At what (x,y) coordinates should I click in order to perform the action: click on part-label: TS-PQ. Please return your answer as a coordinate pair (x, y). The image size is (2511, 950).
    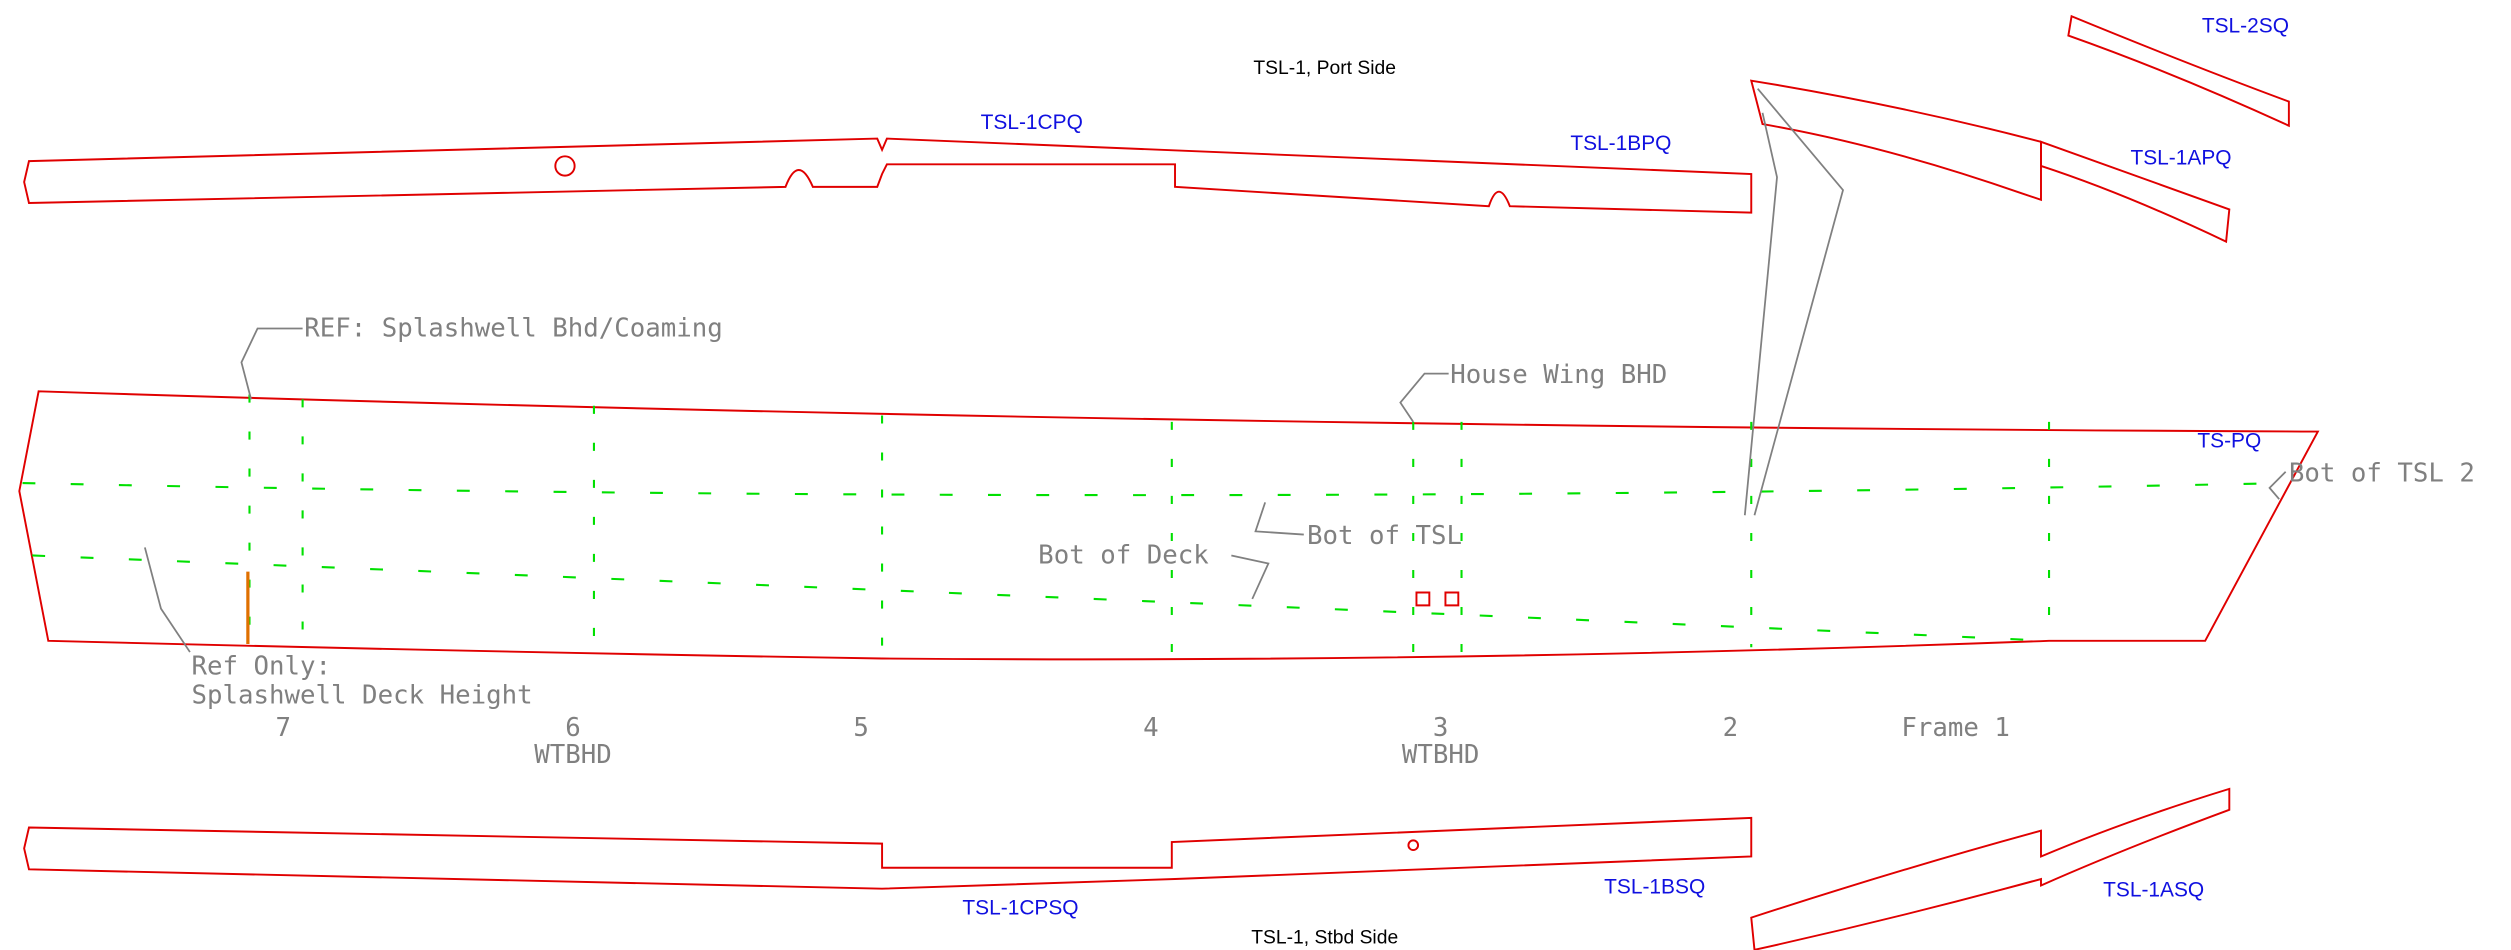
    Looking at the image, I should click on (2229, 441).